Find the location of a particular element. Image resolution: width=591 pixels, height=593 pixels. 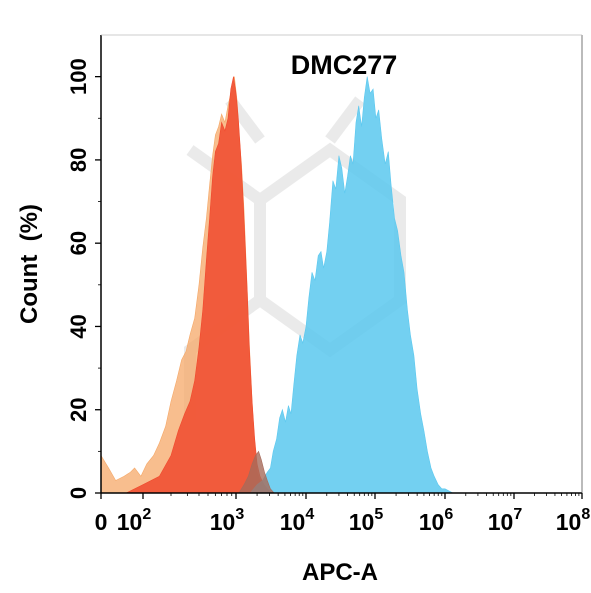

y-axis-label: Count (%) is located at coordinates (29, 264).